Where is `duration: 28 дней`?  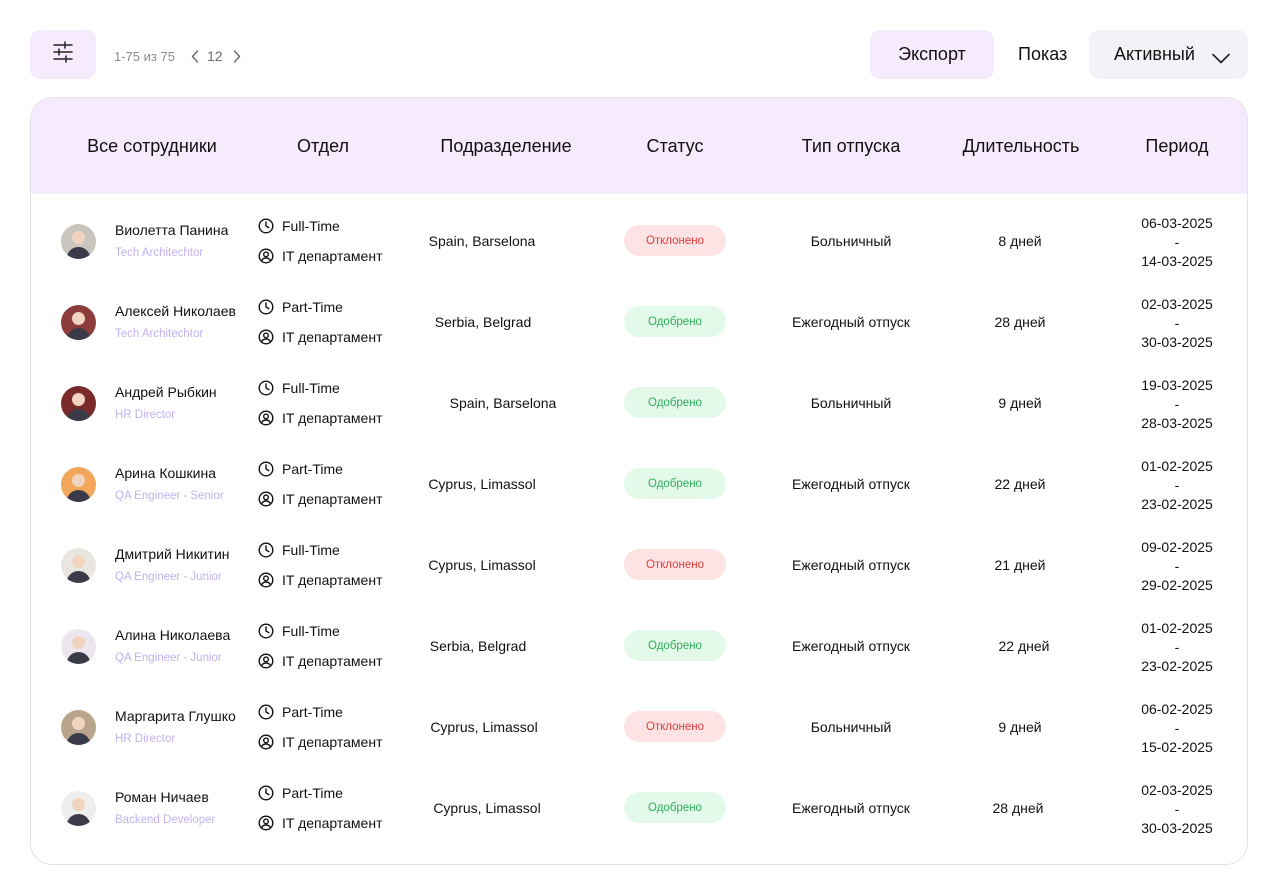 duration: 28 дней is located at coordinates (1018, 808).